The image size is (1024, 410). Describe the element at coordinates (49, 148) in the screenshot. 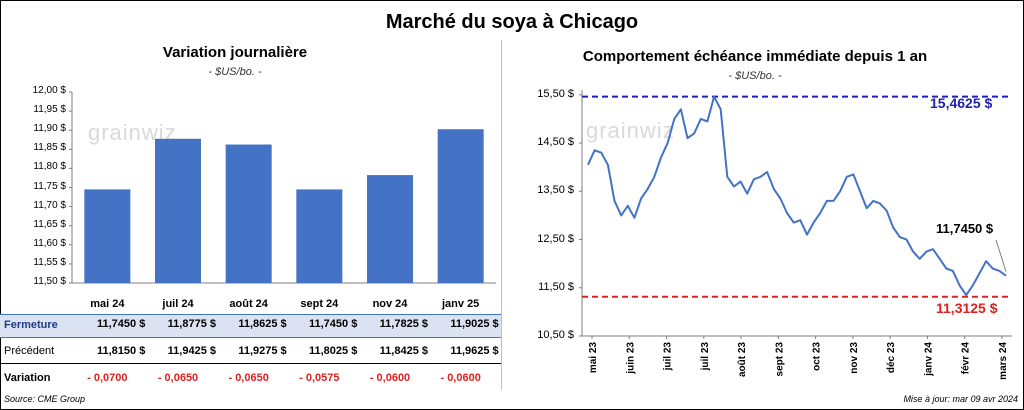

I see `bar-y-tick-label: 11,85 $` at that location.